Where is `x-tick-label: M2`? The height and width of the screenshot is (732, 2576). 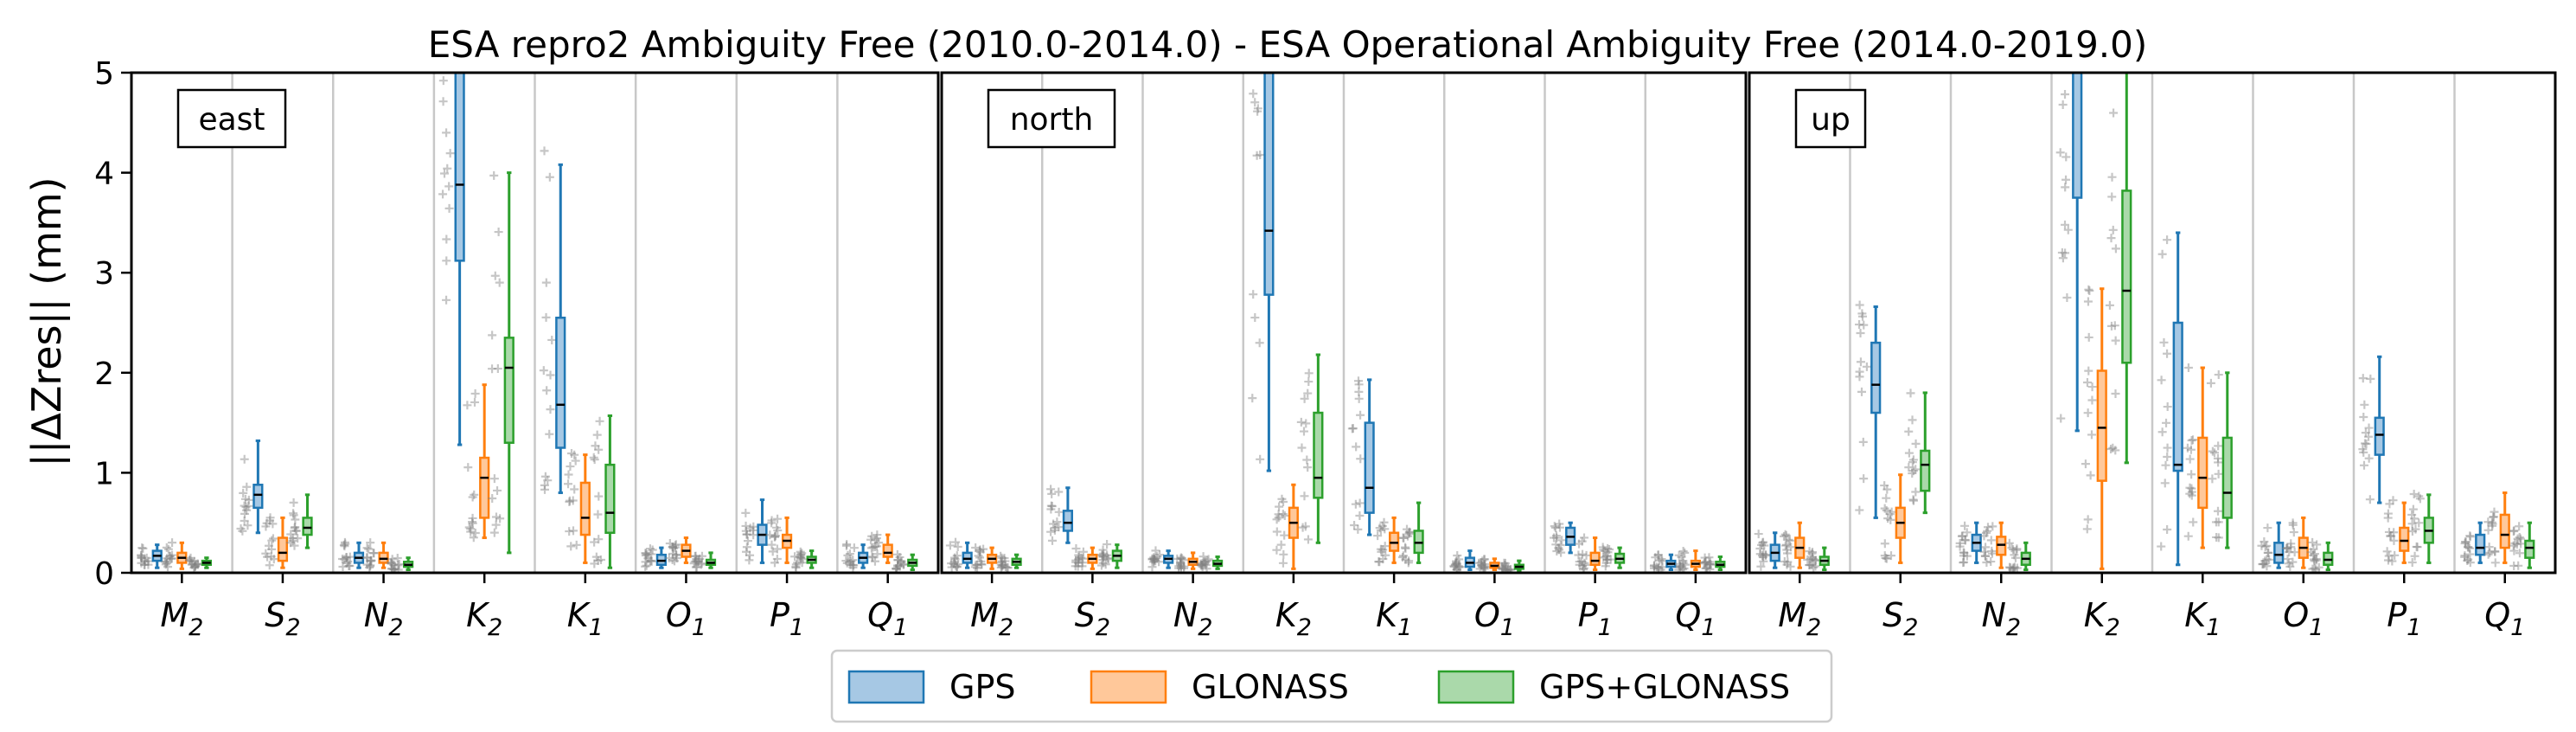 x-tick-label: M2 is located at coordinates (1800, 618).